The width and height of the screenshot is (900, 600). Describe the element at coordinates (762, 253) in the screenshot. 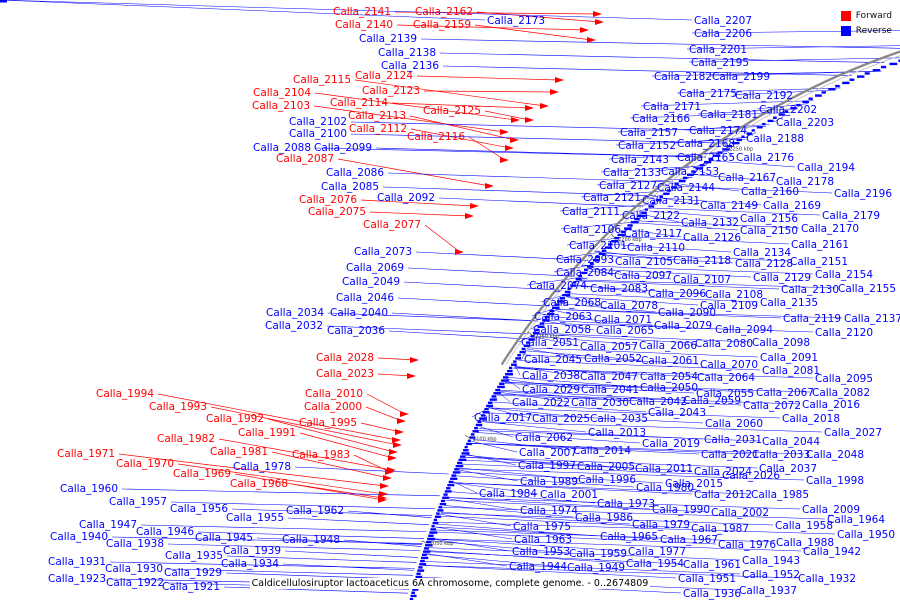

I see `reverse-gene-label: Calla_2134` at that location.